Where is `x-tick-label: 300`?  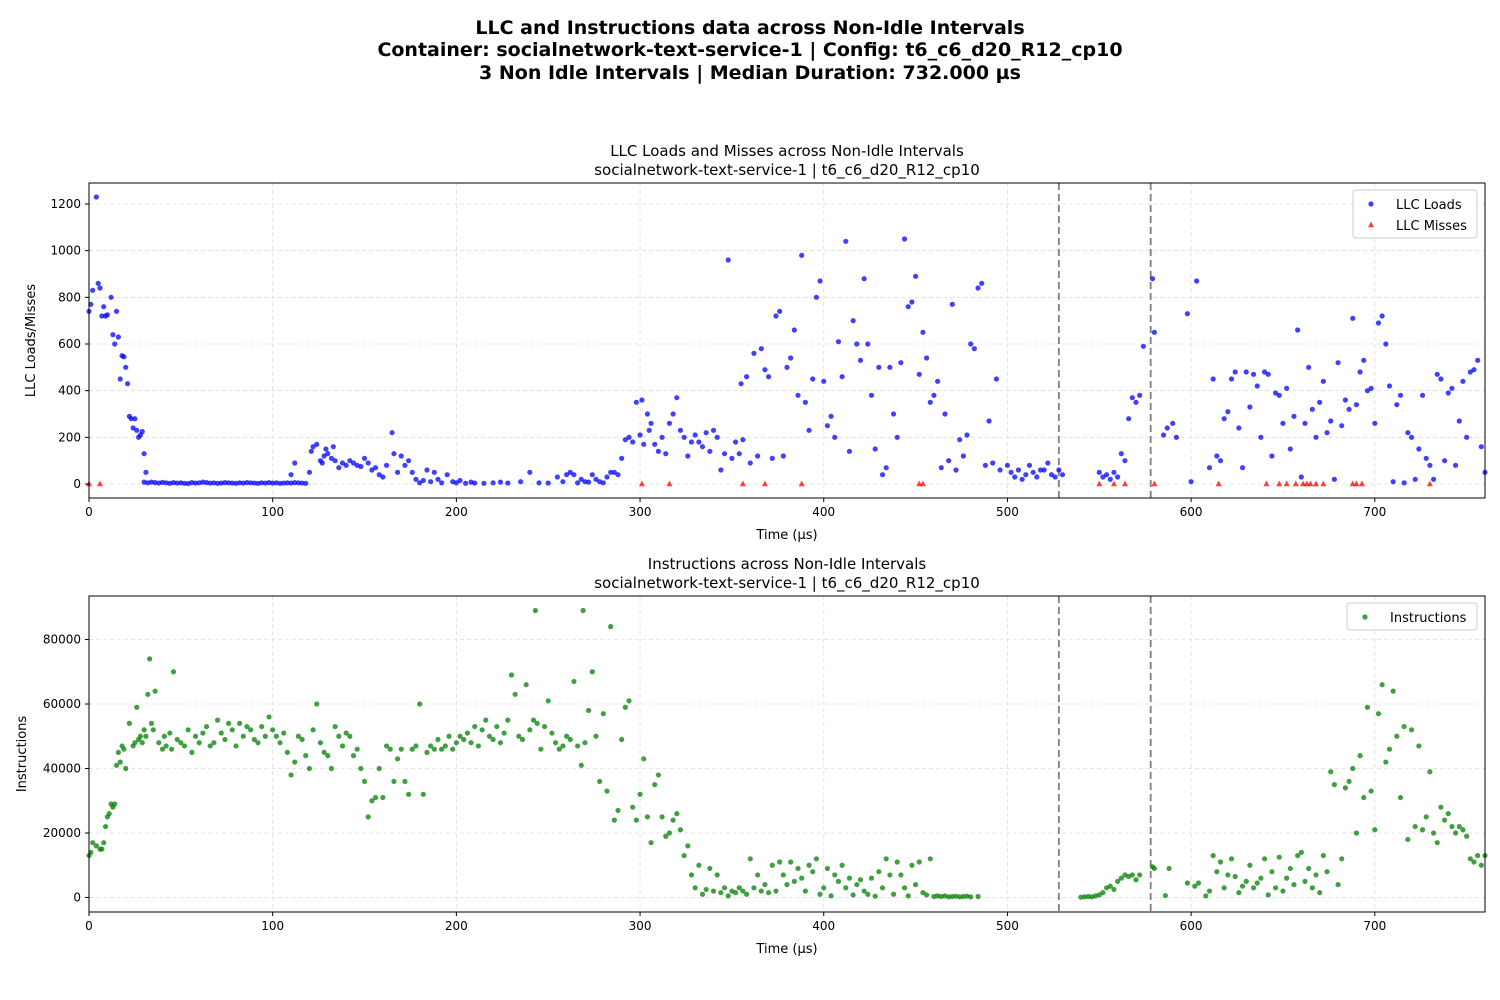
x-tick-label: 300 is located at coordinates (640, 512).